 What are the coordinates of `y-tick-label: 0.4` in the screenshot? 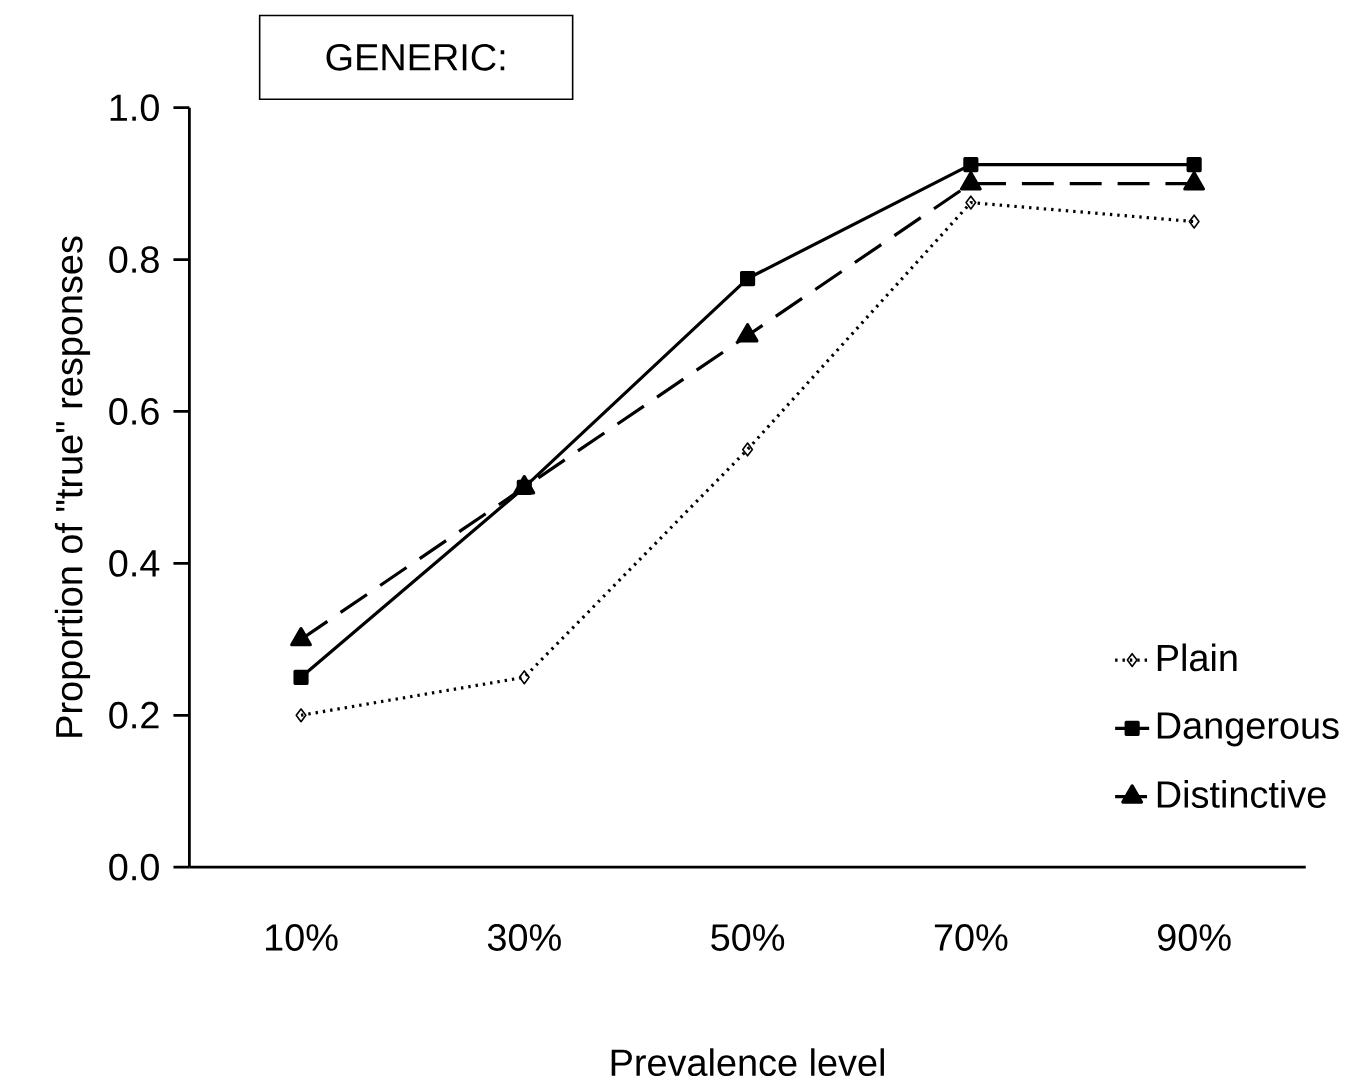 It's located at (134, 563).